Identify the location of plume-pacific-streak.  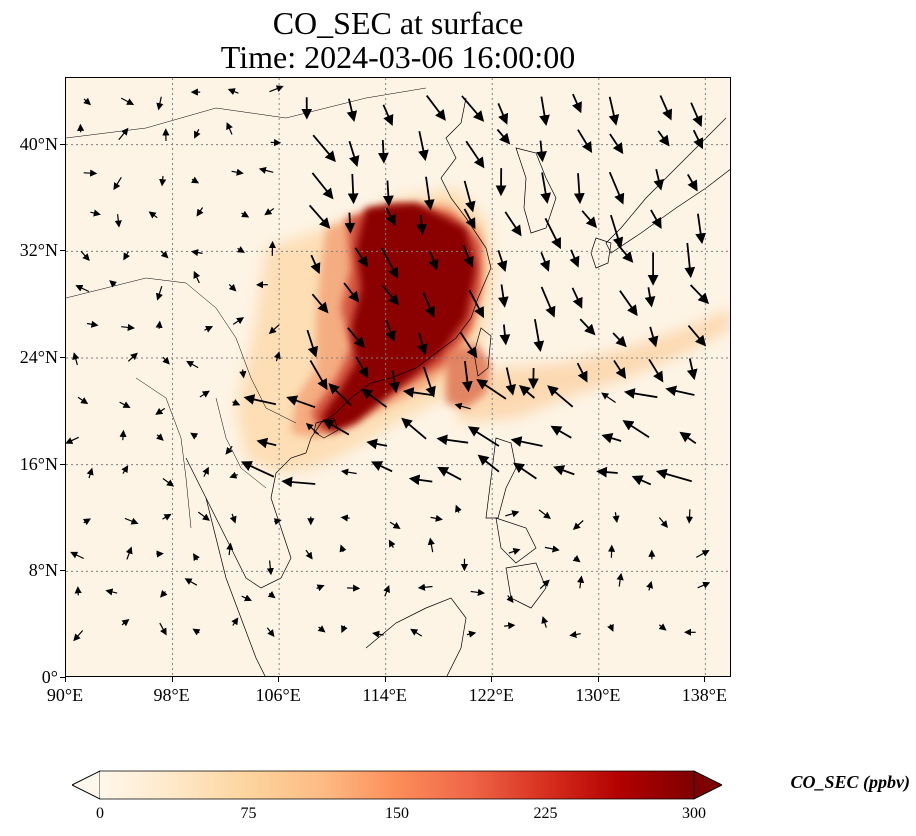
(588, 365).